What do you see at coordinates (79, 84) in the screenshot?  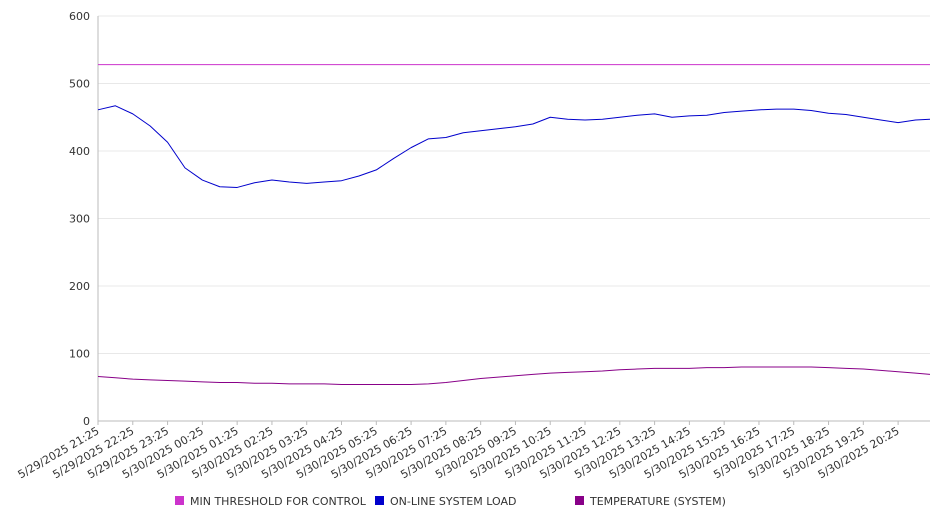 I see `y-tick-label: 500` at bounding box center [79, 84].